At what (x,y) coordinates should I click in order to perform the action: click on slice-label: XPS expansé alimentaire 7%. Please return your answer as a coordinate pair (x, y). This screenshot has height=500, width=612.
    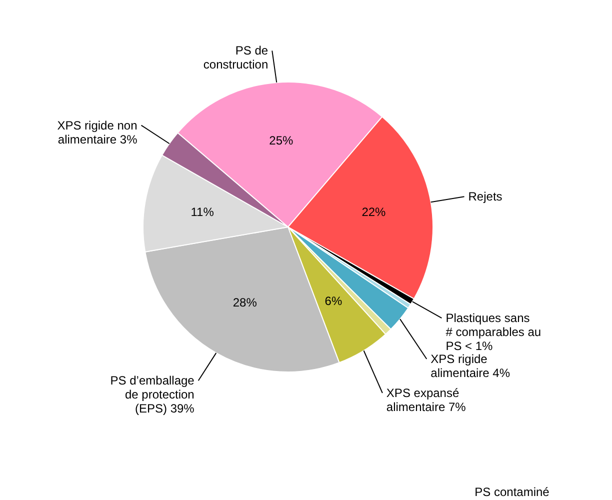
    Looking at the image, I should click on (426, 400).